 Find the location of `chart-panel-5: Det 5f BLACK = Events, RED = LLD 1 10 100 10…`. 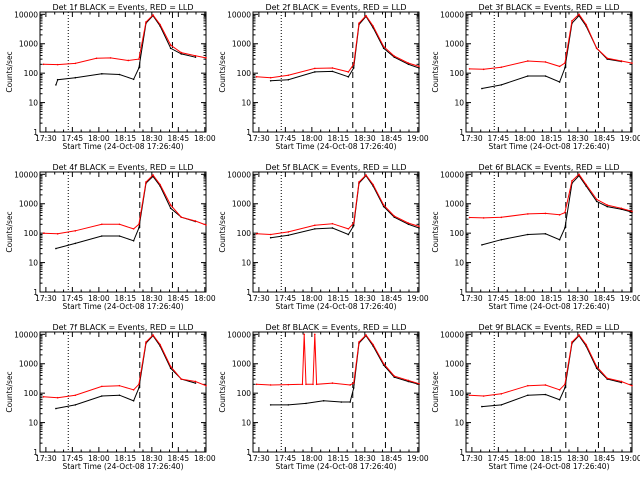

chart-panel-5: Det 5f BLACK = Events, RED = LLD 1 10 100 10… is located at coordinates (323, 237).